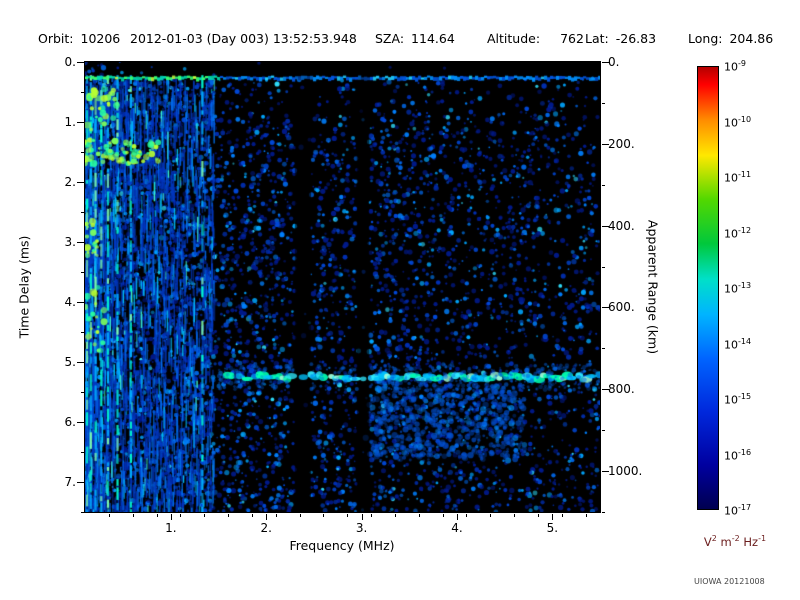  Describe the element at coordinates (433, 38) in the screenshot. I see `sza-value: 114.64` at that location.